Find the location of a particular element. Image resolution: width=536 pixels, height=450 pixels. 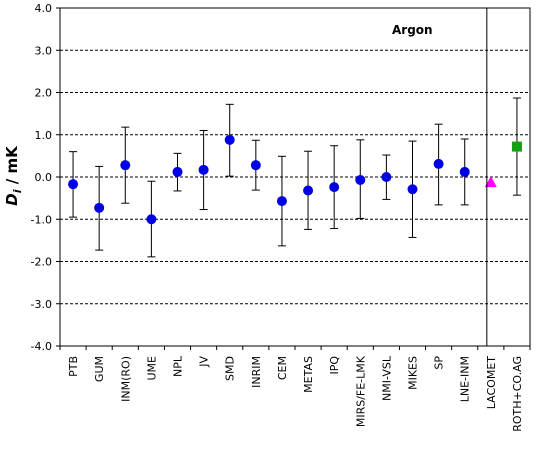

category-label: INM(RO) is located at coordinates (125, 379).